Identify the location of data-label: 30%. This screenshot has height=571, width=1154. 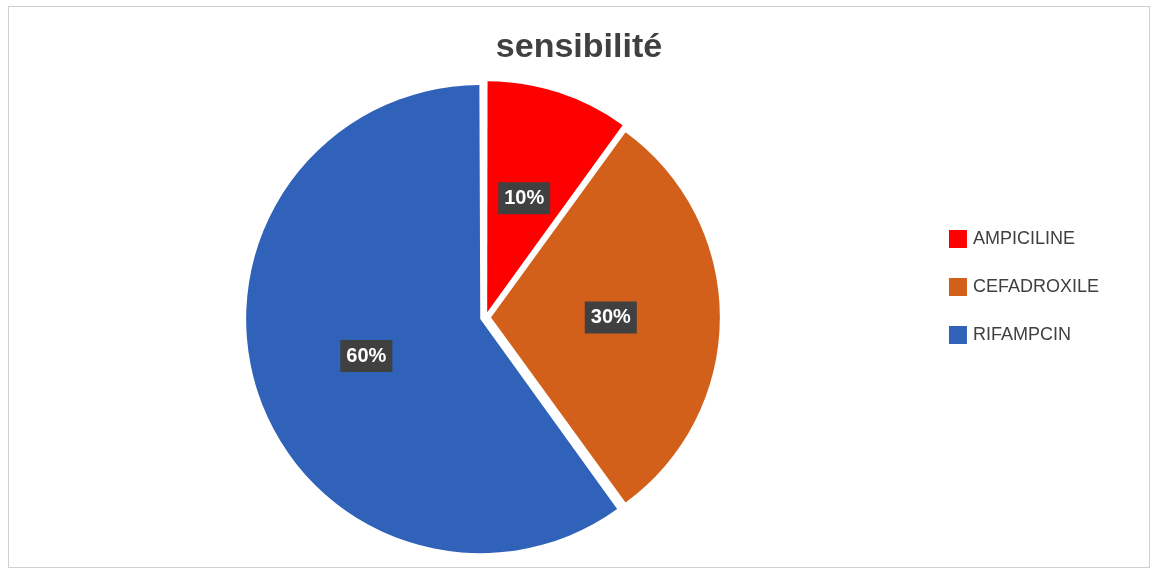
(611, 315).